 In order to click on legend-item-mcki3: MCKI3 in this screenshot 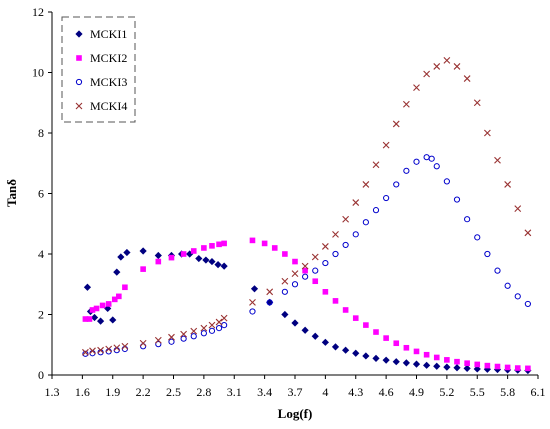, I will do `click(101, 82)`.